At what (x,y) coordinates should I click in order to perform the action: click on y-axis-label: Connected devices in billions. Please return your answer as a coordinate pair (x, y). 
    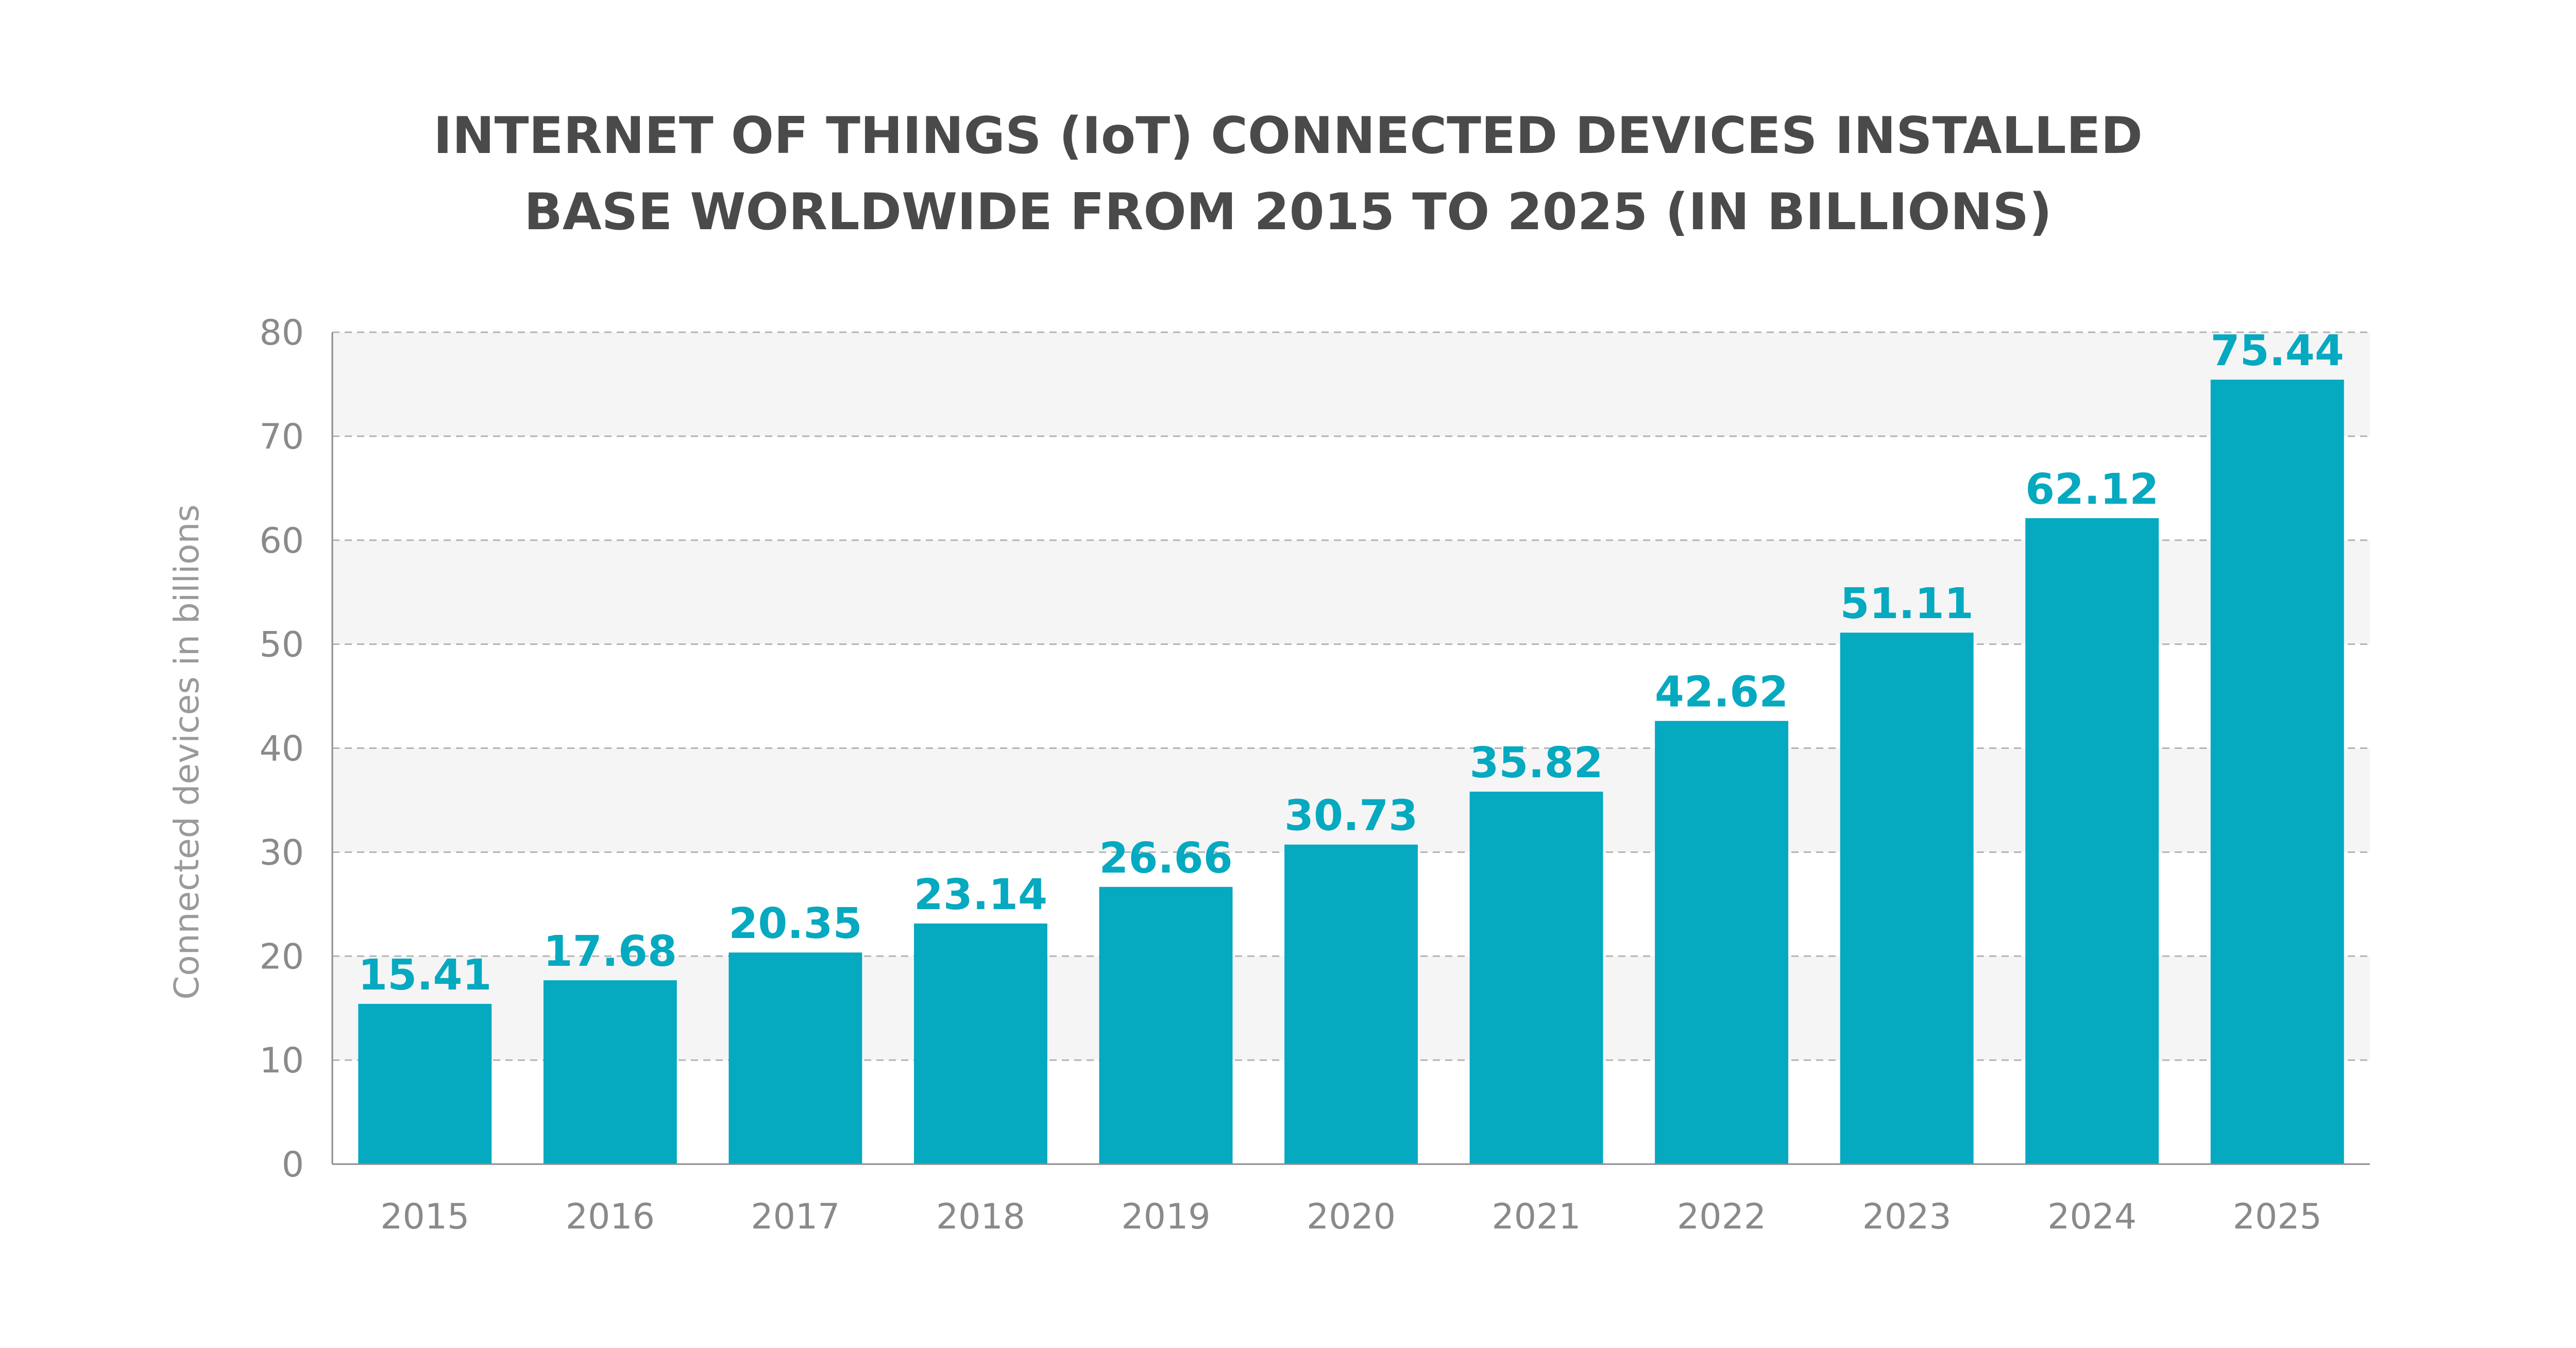
    Looking at the image, I should click on (187, 752).